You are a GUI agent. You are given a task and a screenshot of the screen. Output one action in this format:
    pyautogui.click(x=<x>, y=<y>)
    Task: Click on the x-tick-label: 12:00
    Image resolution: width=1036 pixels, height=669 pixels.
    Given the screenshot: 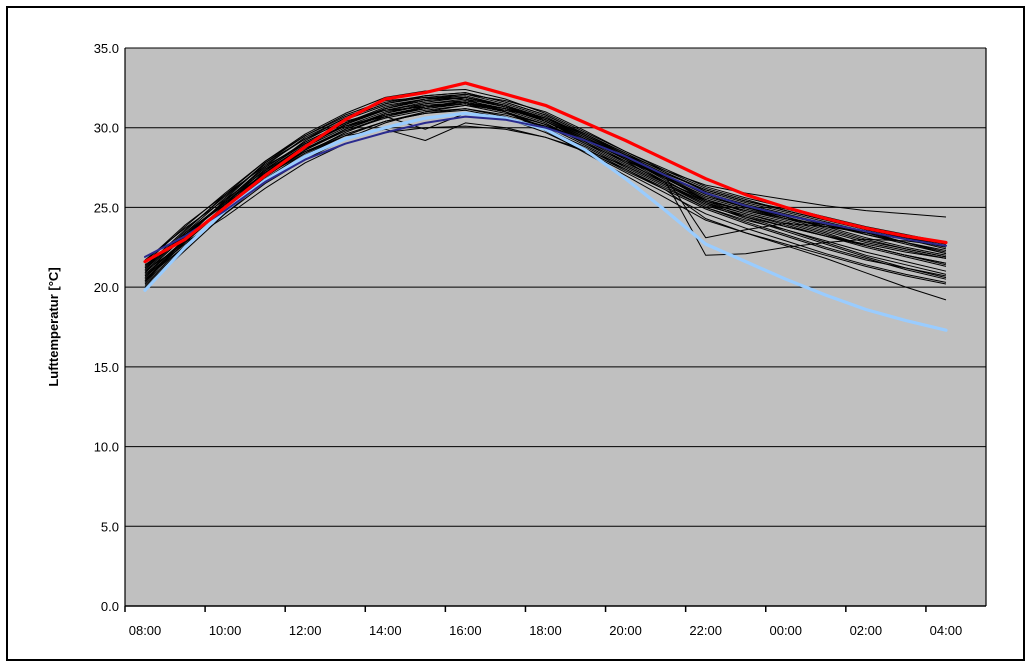 What is the action you would take?
    pyautogui.click(x=305, y=630)
    